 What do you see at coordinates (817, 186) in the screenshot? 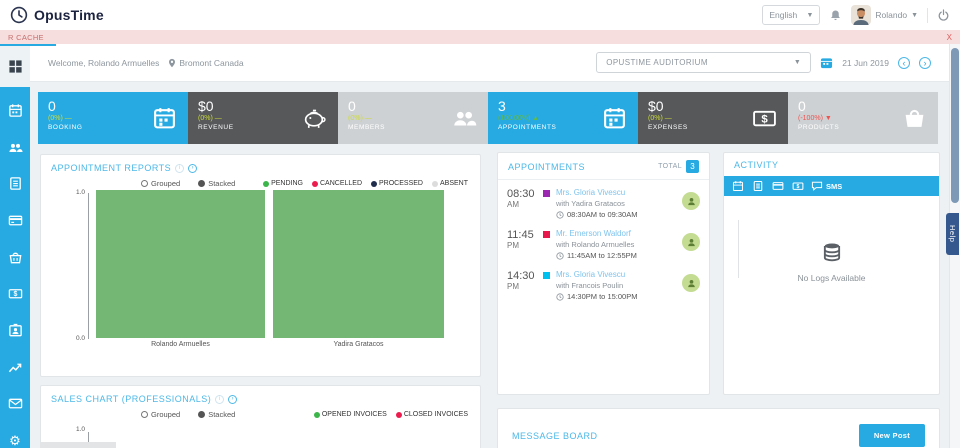
I see `chat-bubble-icon` at bounding box center [817, 186].